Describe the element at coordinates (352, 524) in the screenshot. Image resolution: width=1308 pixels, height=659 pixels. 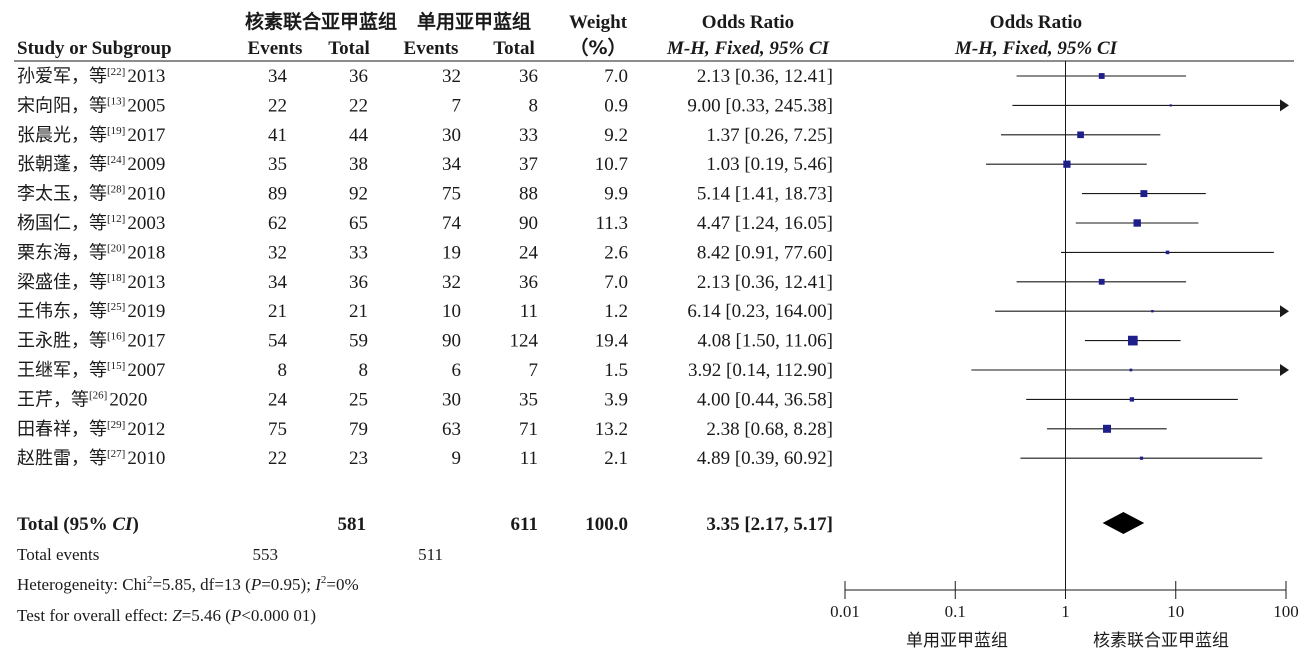
I see `total-t1: 581` at that location.